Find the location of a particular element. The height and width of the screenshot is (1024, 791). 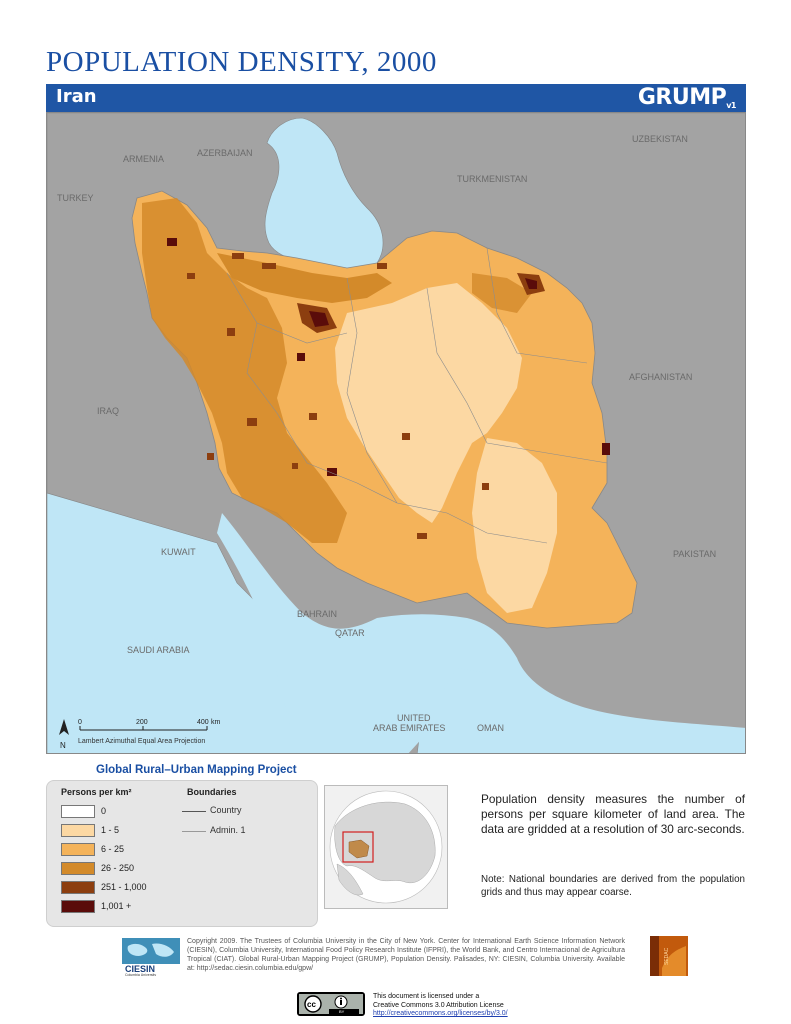

title-bar: Iran GRUMPv1 is located at coordinates (396, 98).